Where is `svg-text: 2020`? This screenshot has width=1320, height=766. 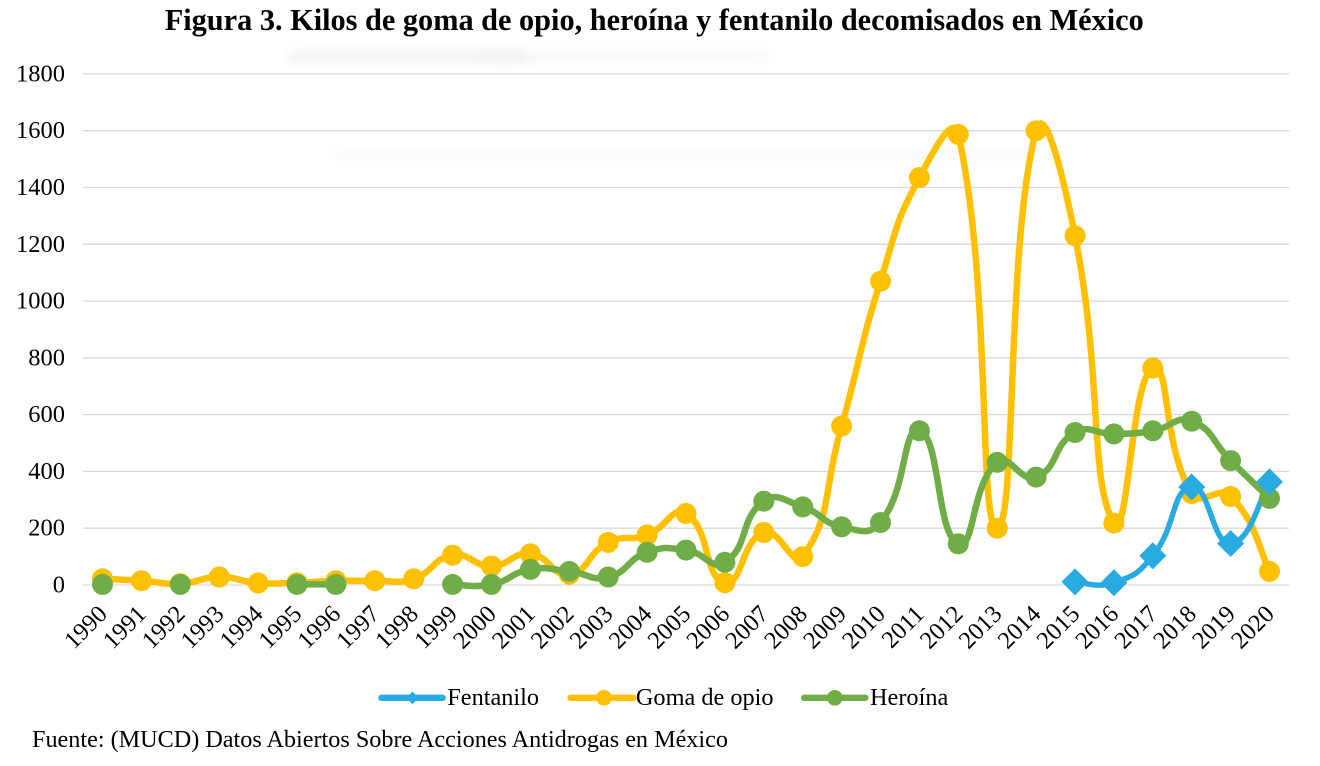
svg-text: 2020 is located at coordinates (1253, 628).